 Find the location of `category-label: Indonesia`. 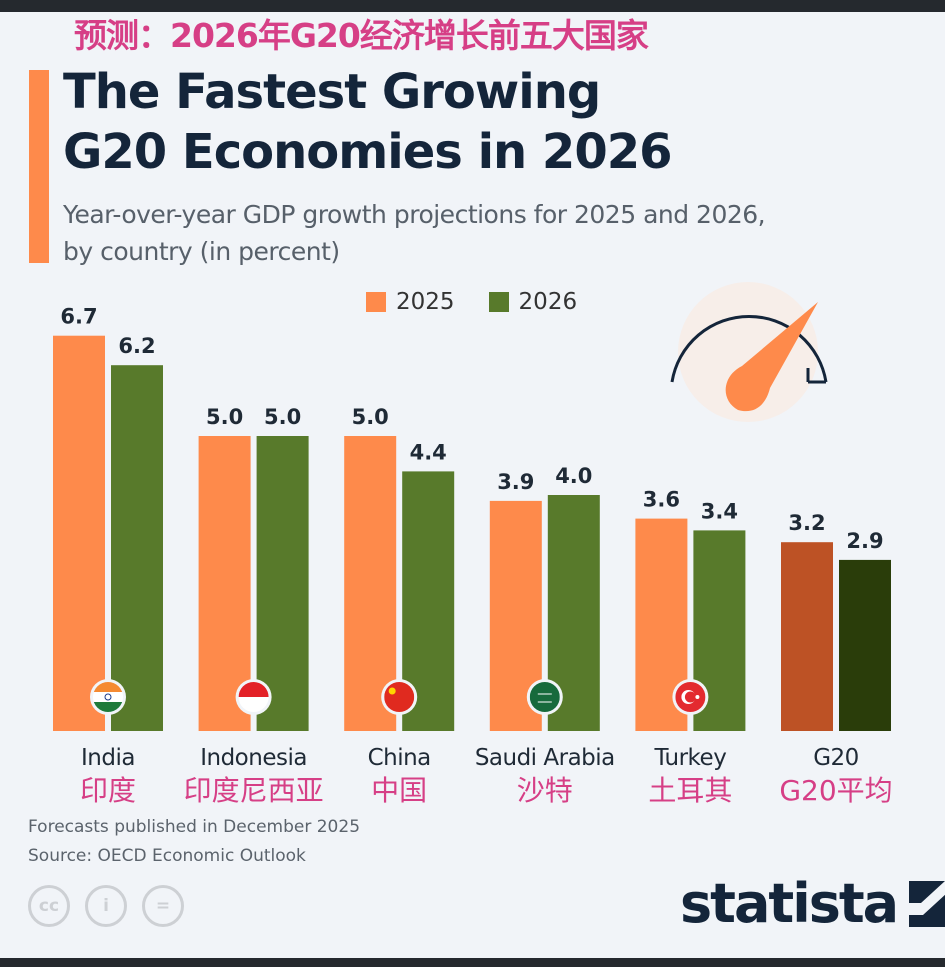

category-label: Indonesia is located at coordinates (253, 758).